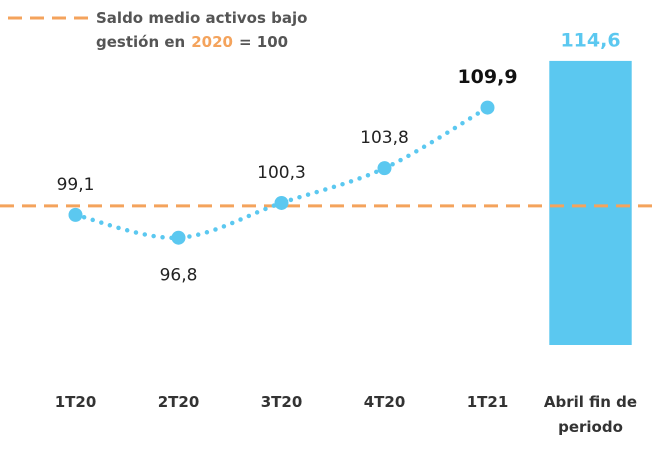 Image resolution: width=654 pixels, height=466 pixels. I want to click on value-label: 103,8, so click(384, 138).